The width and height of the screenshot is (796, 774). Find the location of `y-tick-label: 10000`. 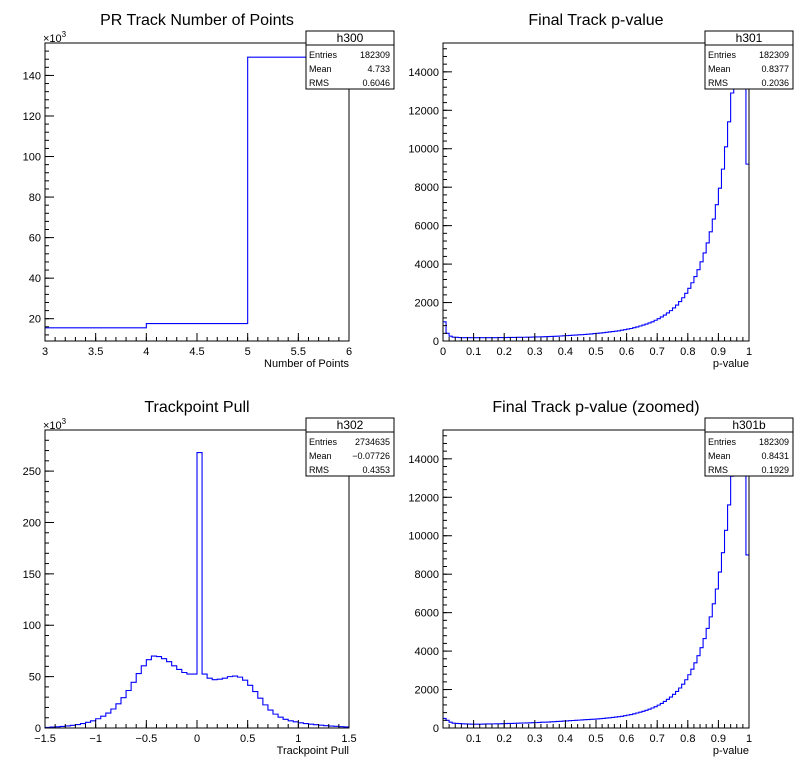

y-tick-label: 10000 is located at coordinates (423, 537).